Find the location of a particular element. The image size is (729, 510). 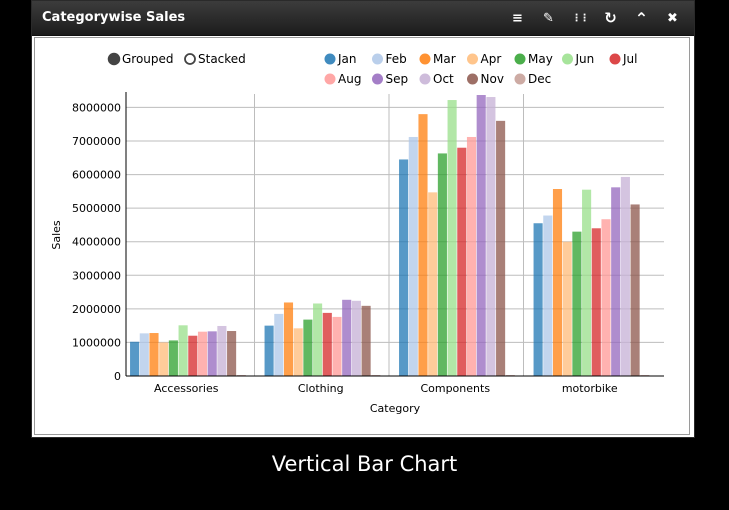

legend-swatch-jun is located at coordinates (567, 59).